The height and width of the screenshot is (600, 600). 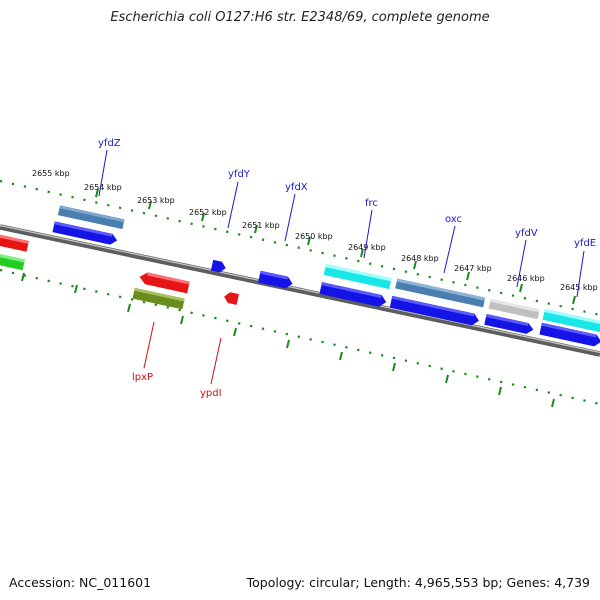 What do you see at coordinates (109, 143) in the screenshot?
I see `gene-label-yfdZ: yfdZ` at bounding box center [109, 143].